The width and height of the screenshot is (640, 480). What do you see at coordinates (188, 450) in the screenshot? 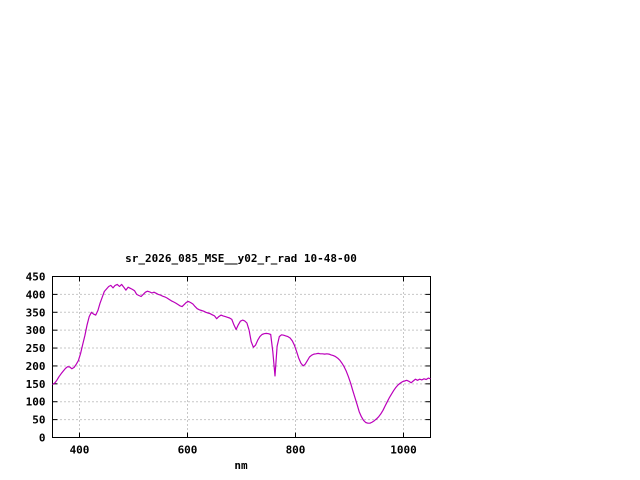
I see `x-tick-label: 600` at bounding box center [188, 450].